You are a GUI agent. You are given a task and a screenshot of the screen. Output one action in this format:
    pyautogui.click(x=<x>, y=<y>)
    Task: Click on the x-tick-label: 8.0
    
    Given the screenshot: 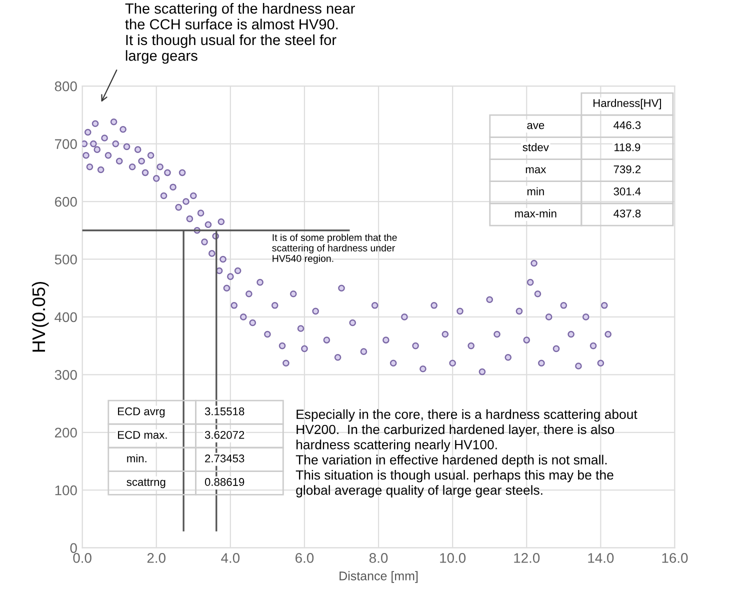 What is the action you would take?
    pyautogui.click(x=378, y=558)
    